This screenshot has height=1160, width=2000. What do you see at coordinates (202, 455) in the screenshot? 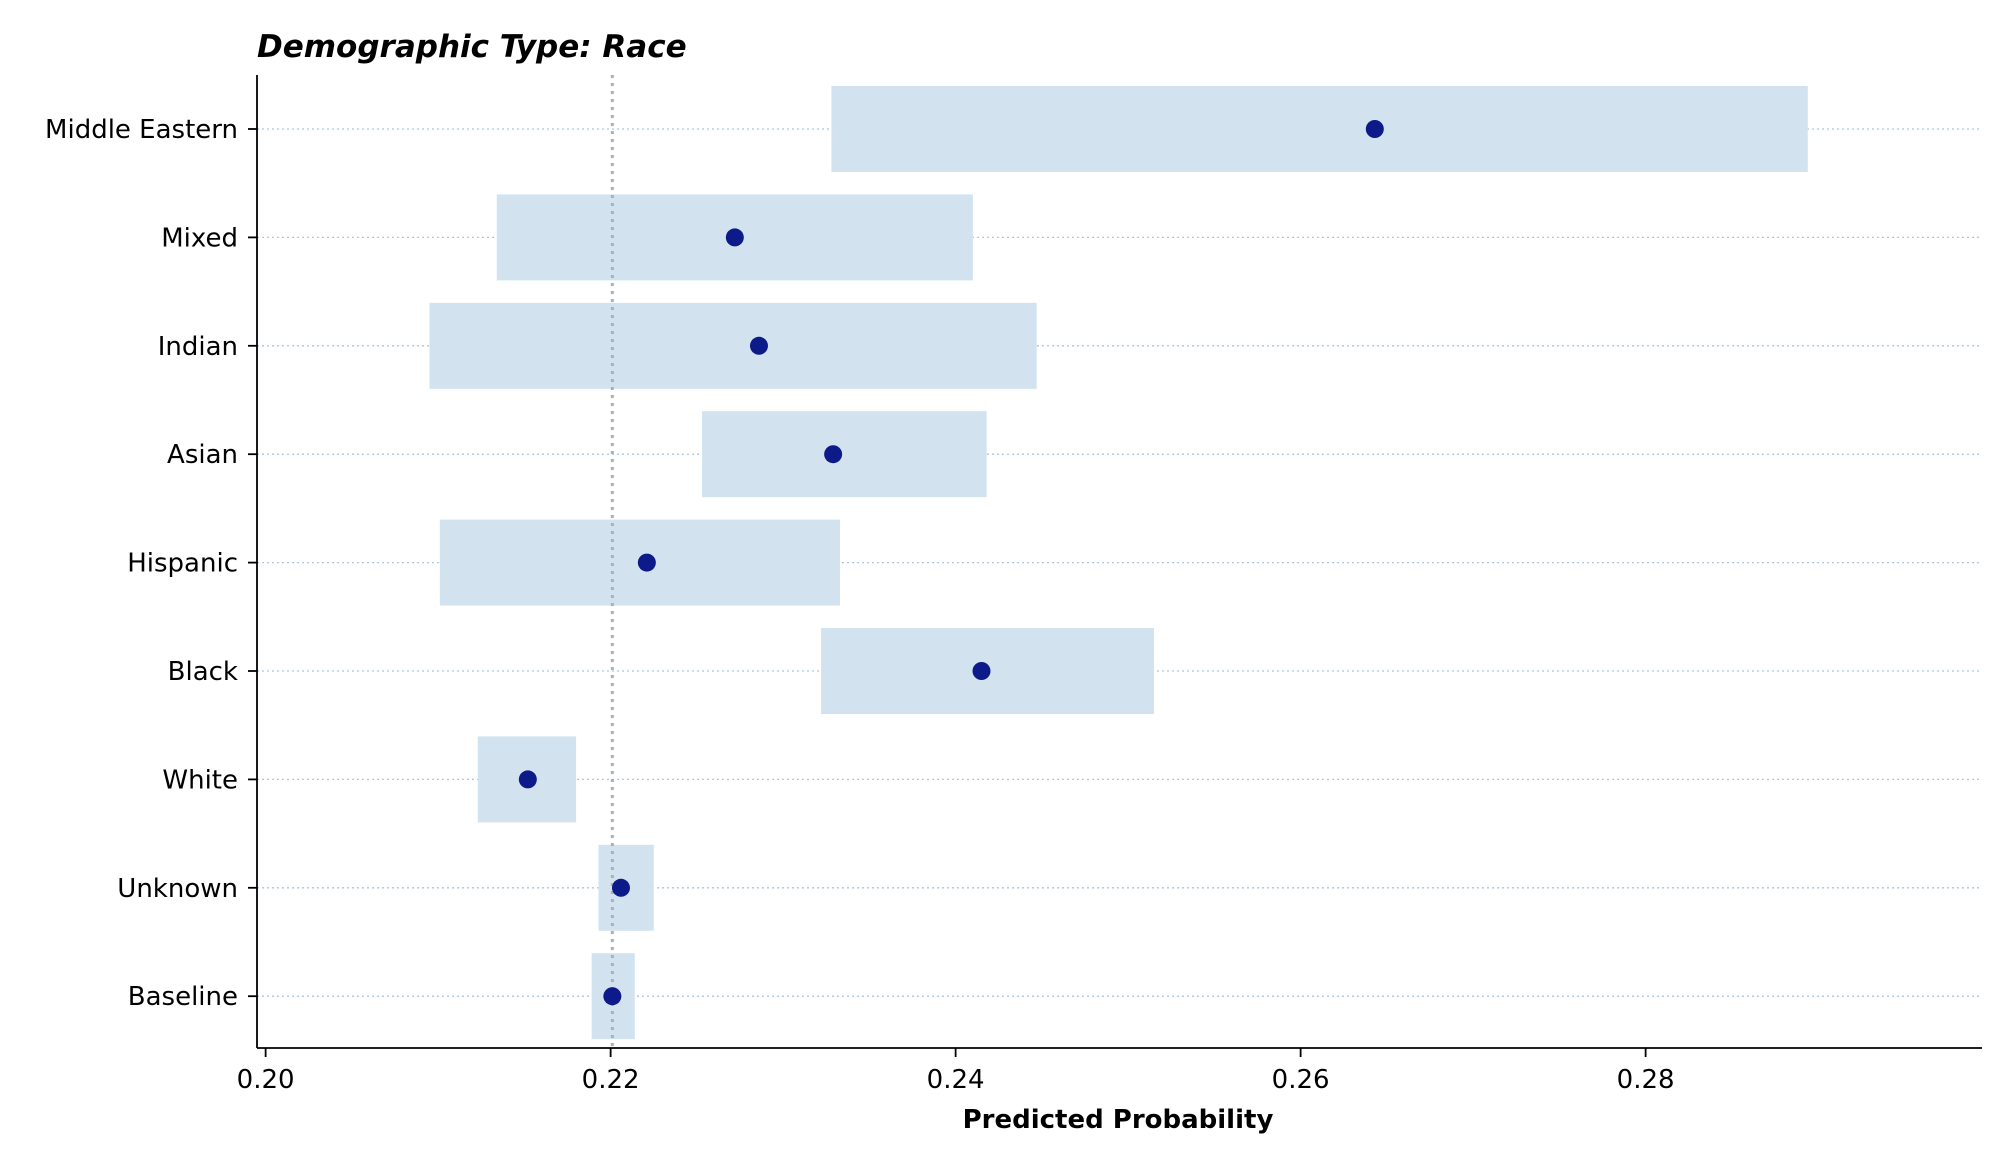
I see `y-tick-label-asian: Asian` at bounding box center [202, 455].